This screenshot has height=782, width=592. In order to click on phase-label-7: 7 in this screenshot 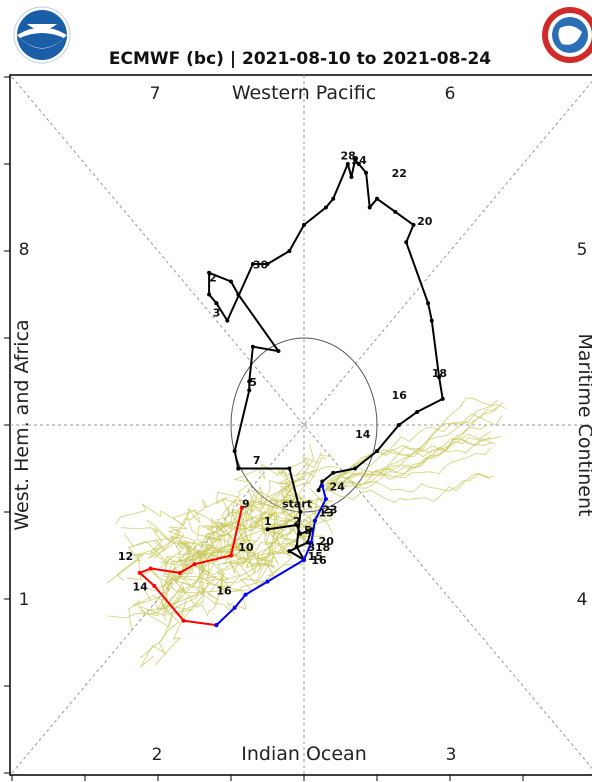, I will do `click(155, 94)`.